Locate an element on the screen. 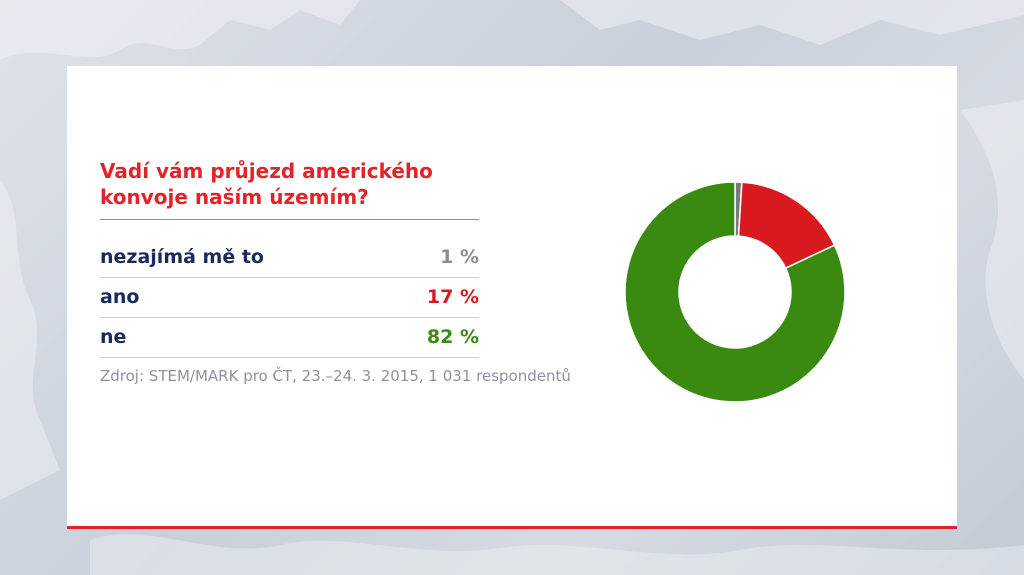 Image resolution: width=1024 pixels, height=575 pixels. donut-chart is located at coordinates (735, 292).